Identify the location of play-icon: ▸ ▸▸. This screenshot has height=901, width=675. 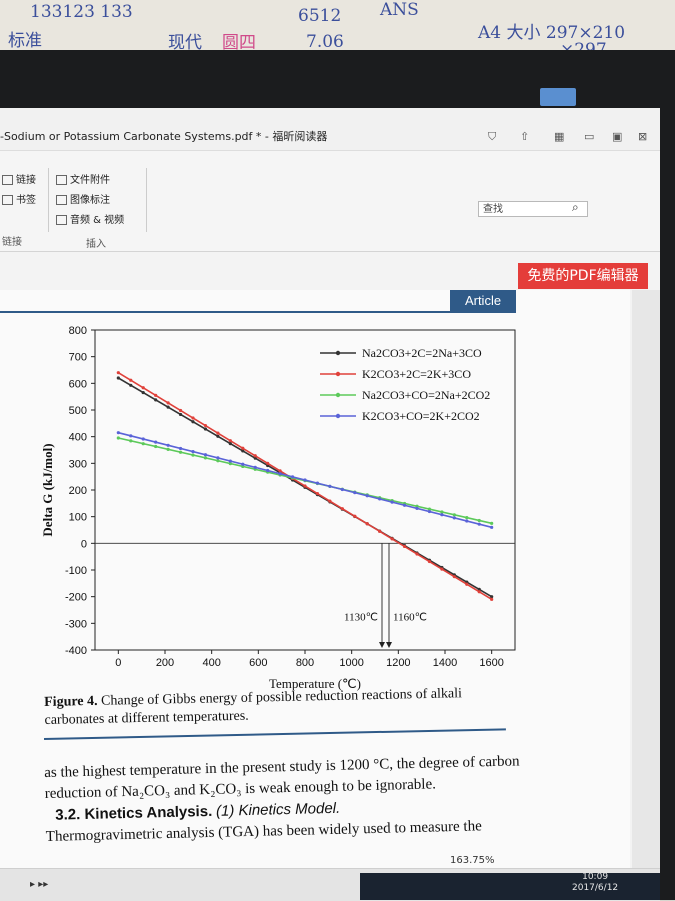
(39, 884).